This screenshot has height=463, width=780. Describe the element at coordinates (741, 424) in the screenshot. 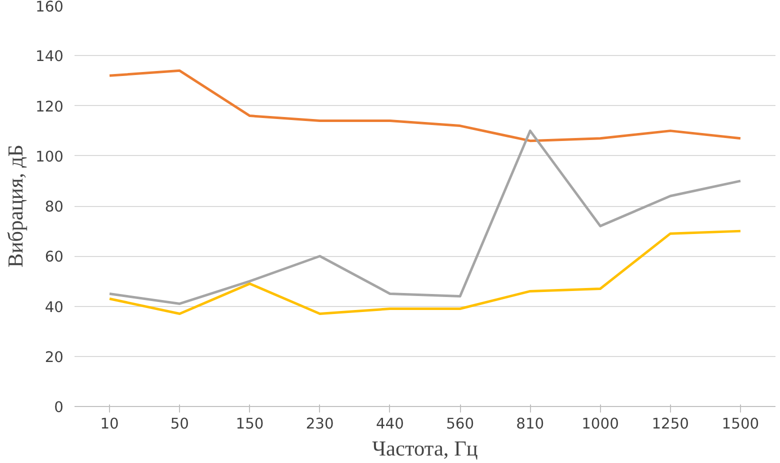

I see `x-tick-label: 1500` at that location.